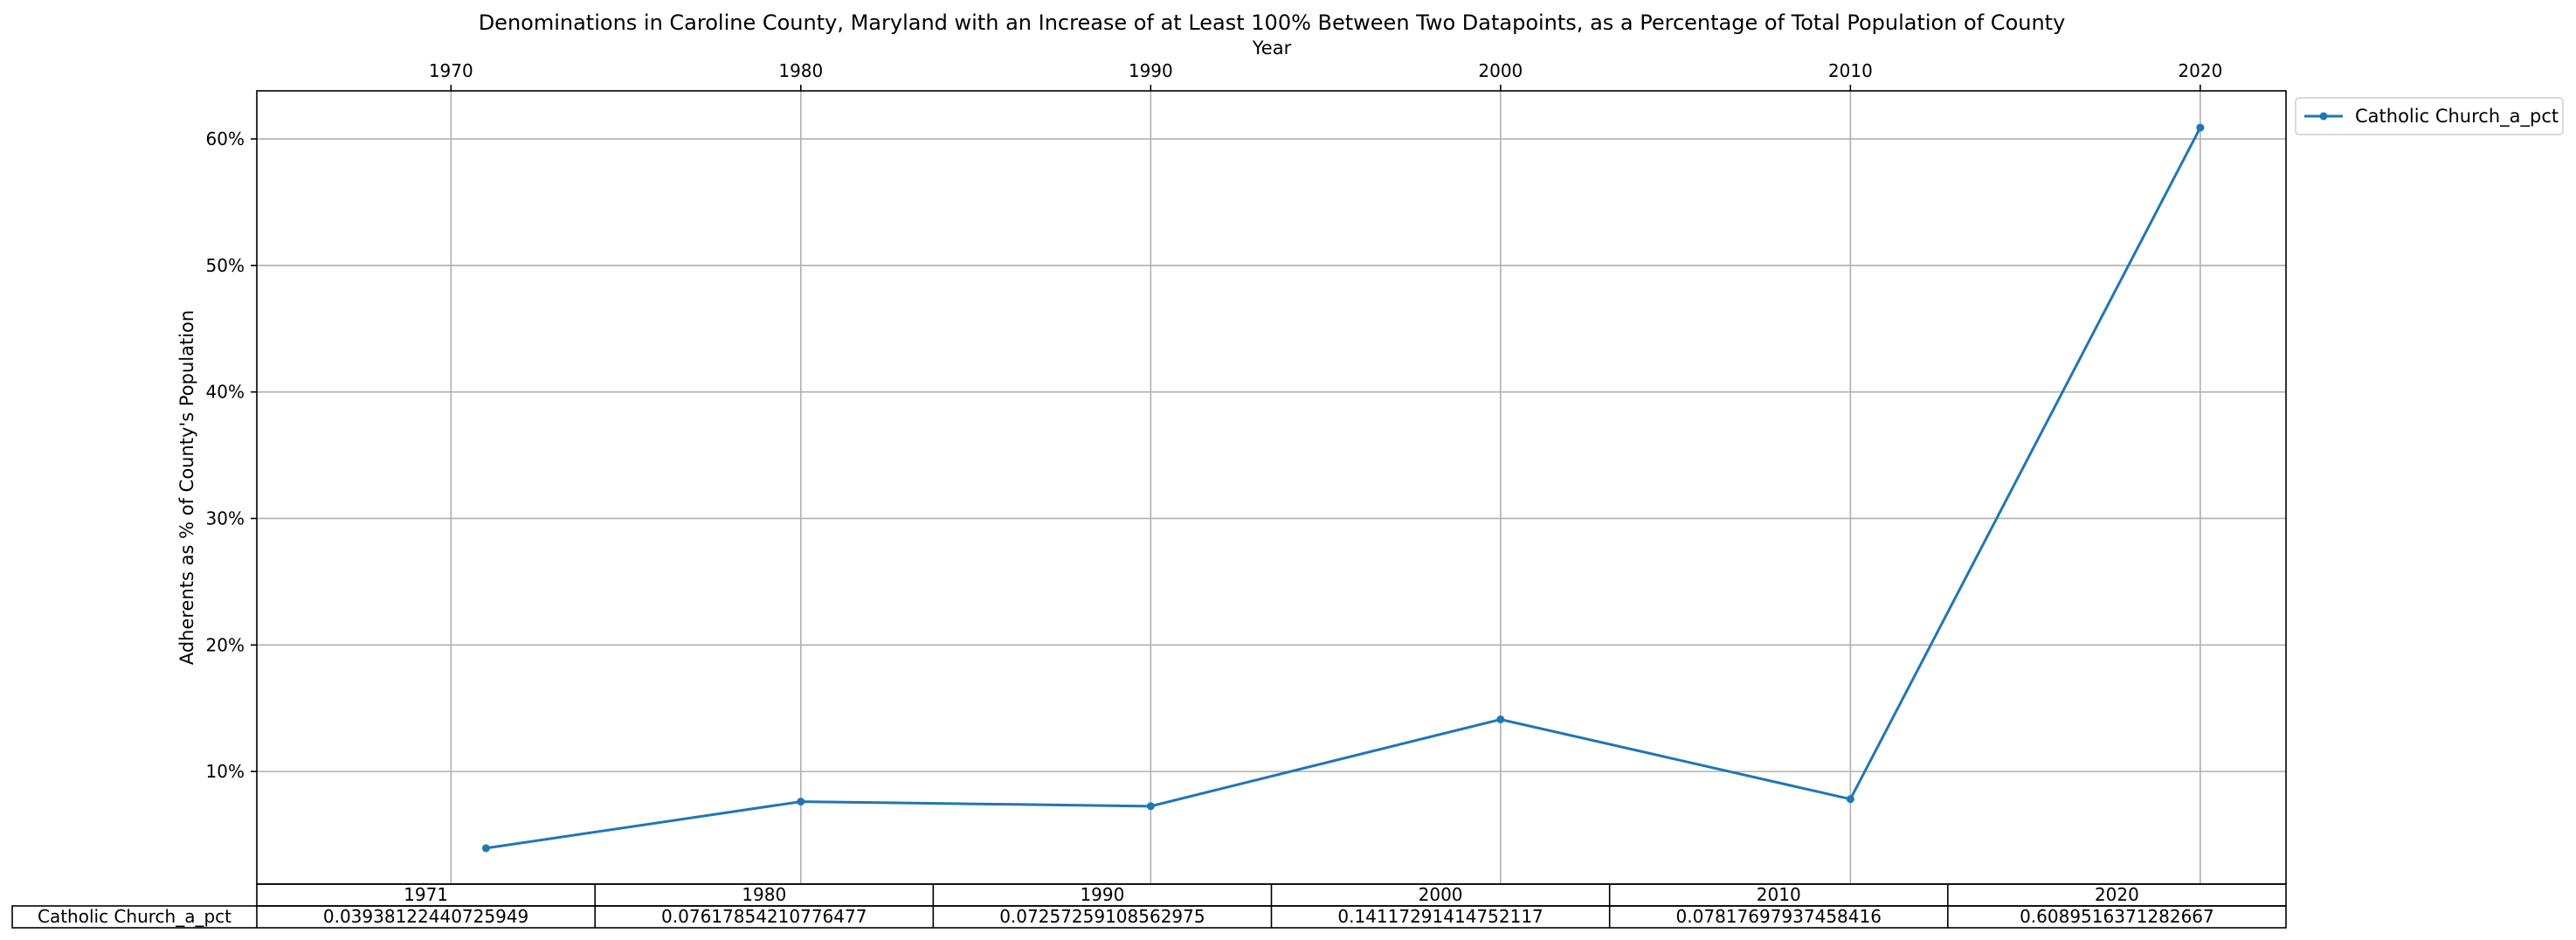 The image size is (2576, 940). Describe the element at coordinates (425, 916) in the screenshot. I see `table-cell: 0.03938122440725949` at that location.